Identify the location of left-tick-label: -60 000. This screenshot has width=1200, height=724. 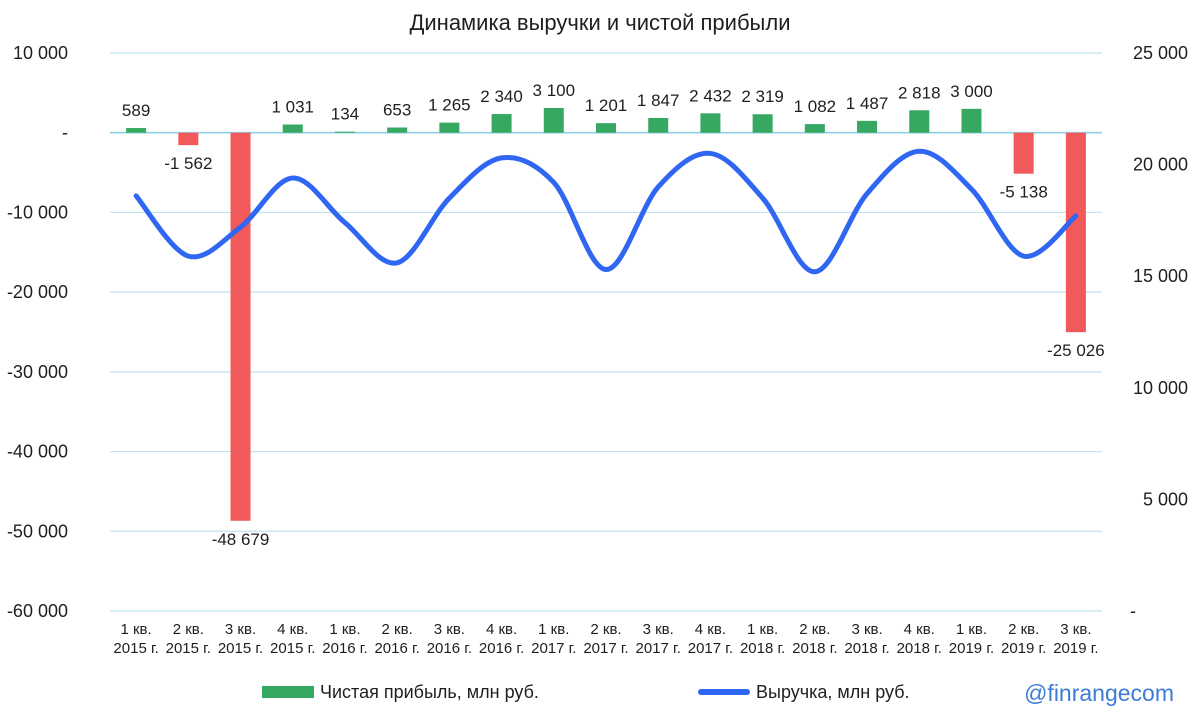
(37, 611).